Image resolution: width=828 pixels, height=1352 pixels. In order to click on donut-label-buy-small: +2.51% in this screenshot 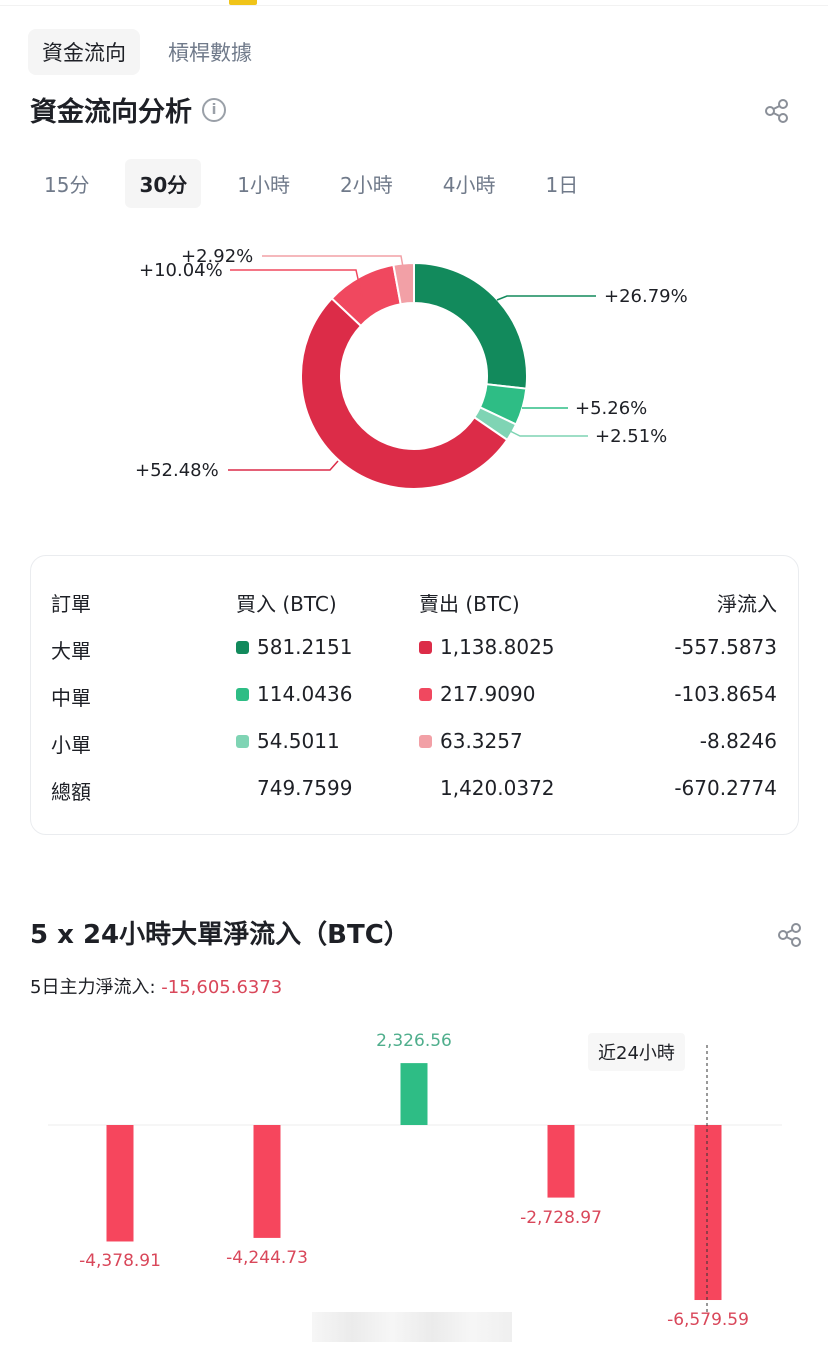, I will do `click(631, 436)`.